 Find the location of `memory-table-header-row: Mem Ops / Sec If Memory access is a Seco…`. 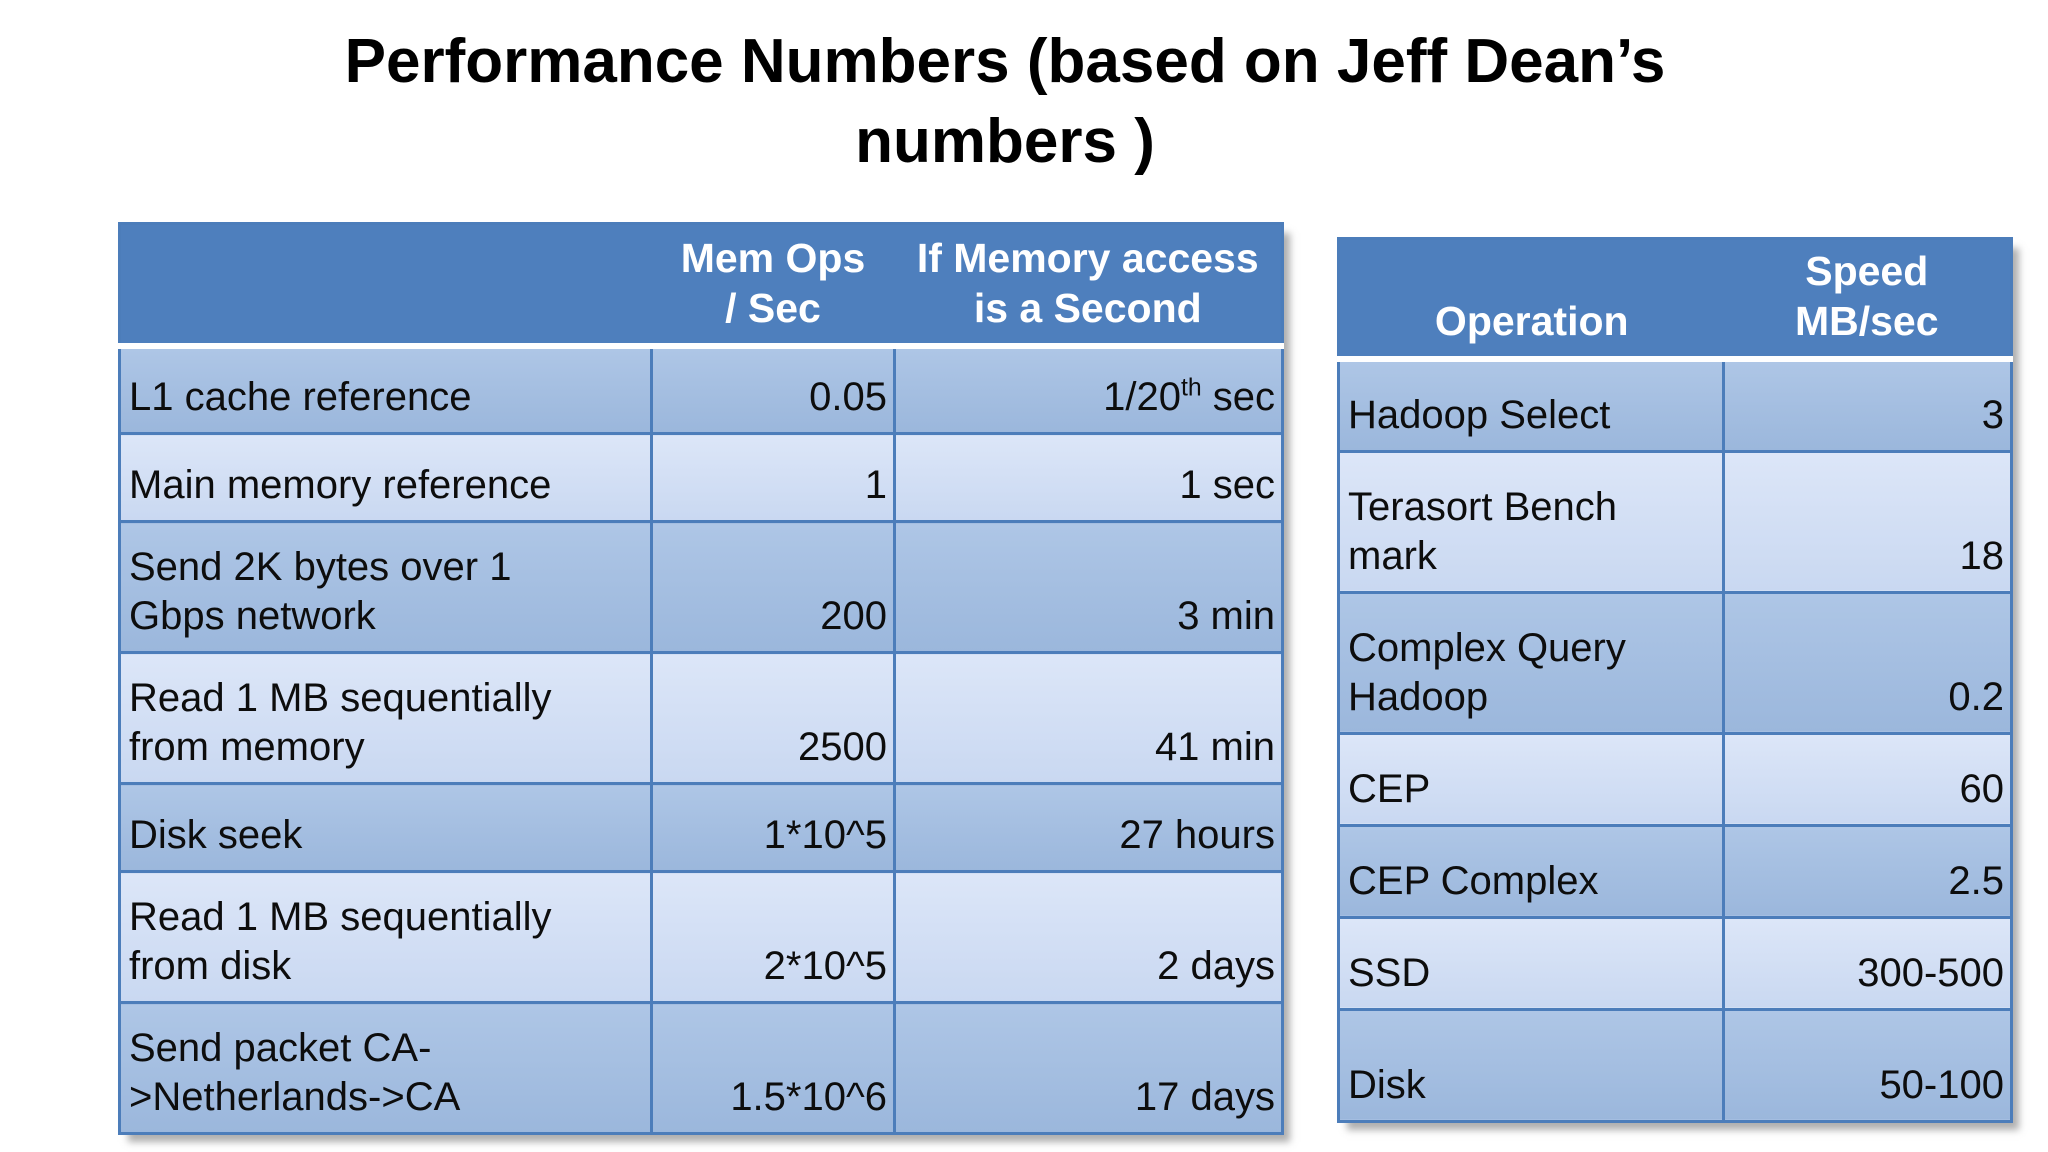

memory-table-header-row: Mem Ops / Sec If Memory access is a Seco… is located at coordinates (701, 286).